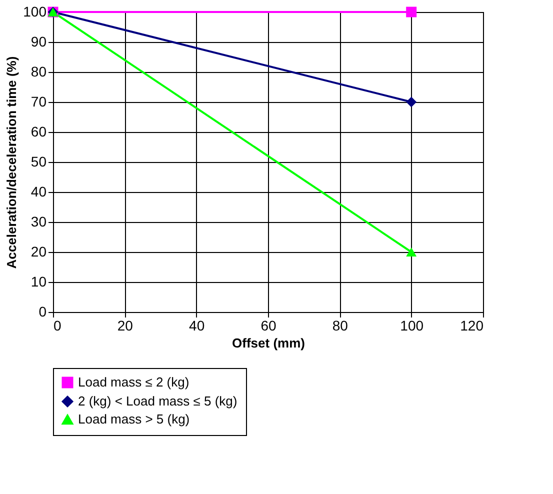 This screenshot has height=494, width=553. Describe the element at coordinates (197, 326) in the screenshot. I see `x-tick-label: 40` at that location.